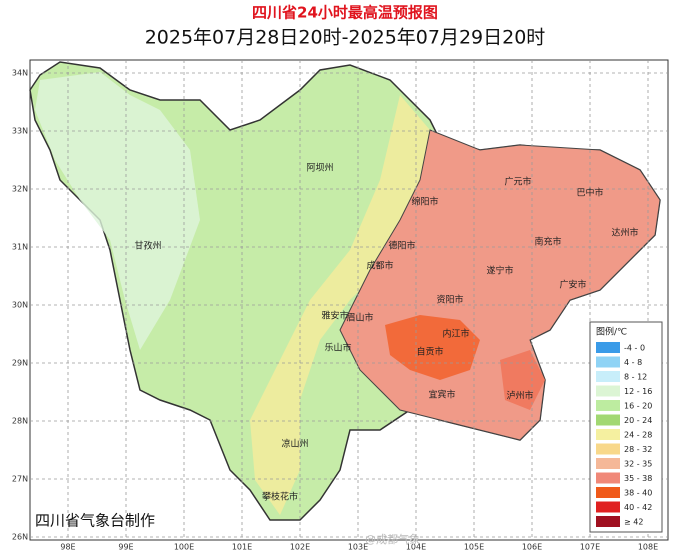 This screenshot has height=552, width=690. Describe the element at coordinates (401, 246) in the screenshot. I see `region-label: 德阳市` at that location.